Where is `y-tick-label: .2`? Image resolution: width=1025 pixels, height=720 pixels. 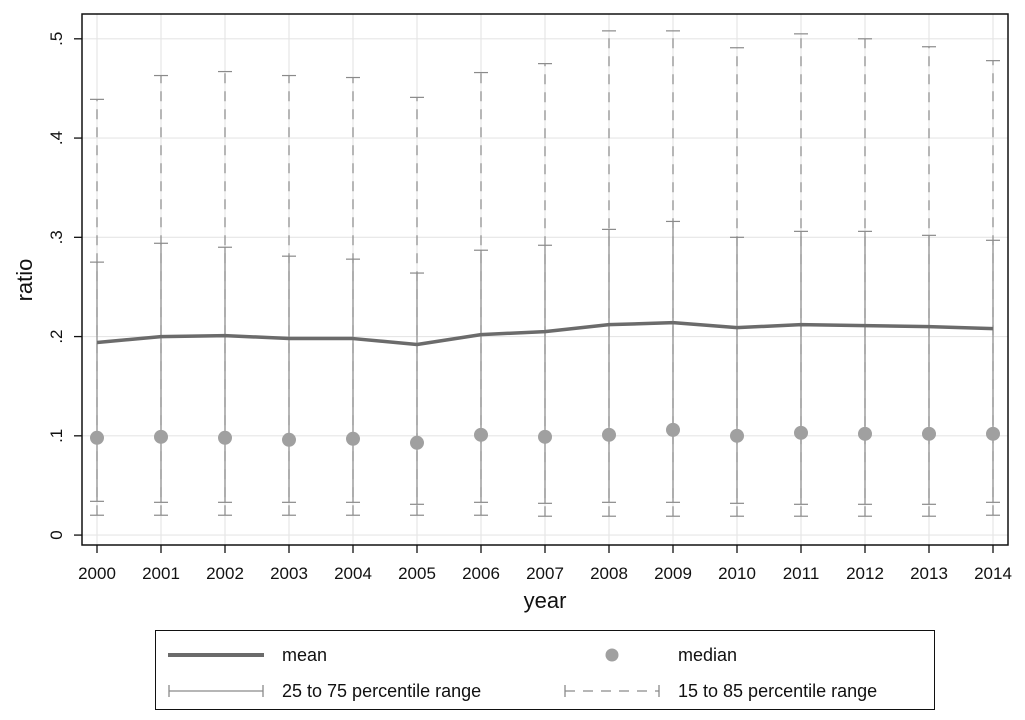
y-tick-label: .2 is located at coordinates (56, 336).